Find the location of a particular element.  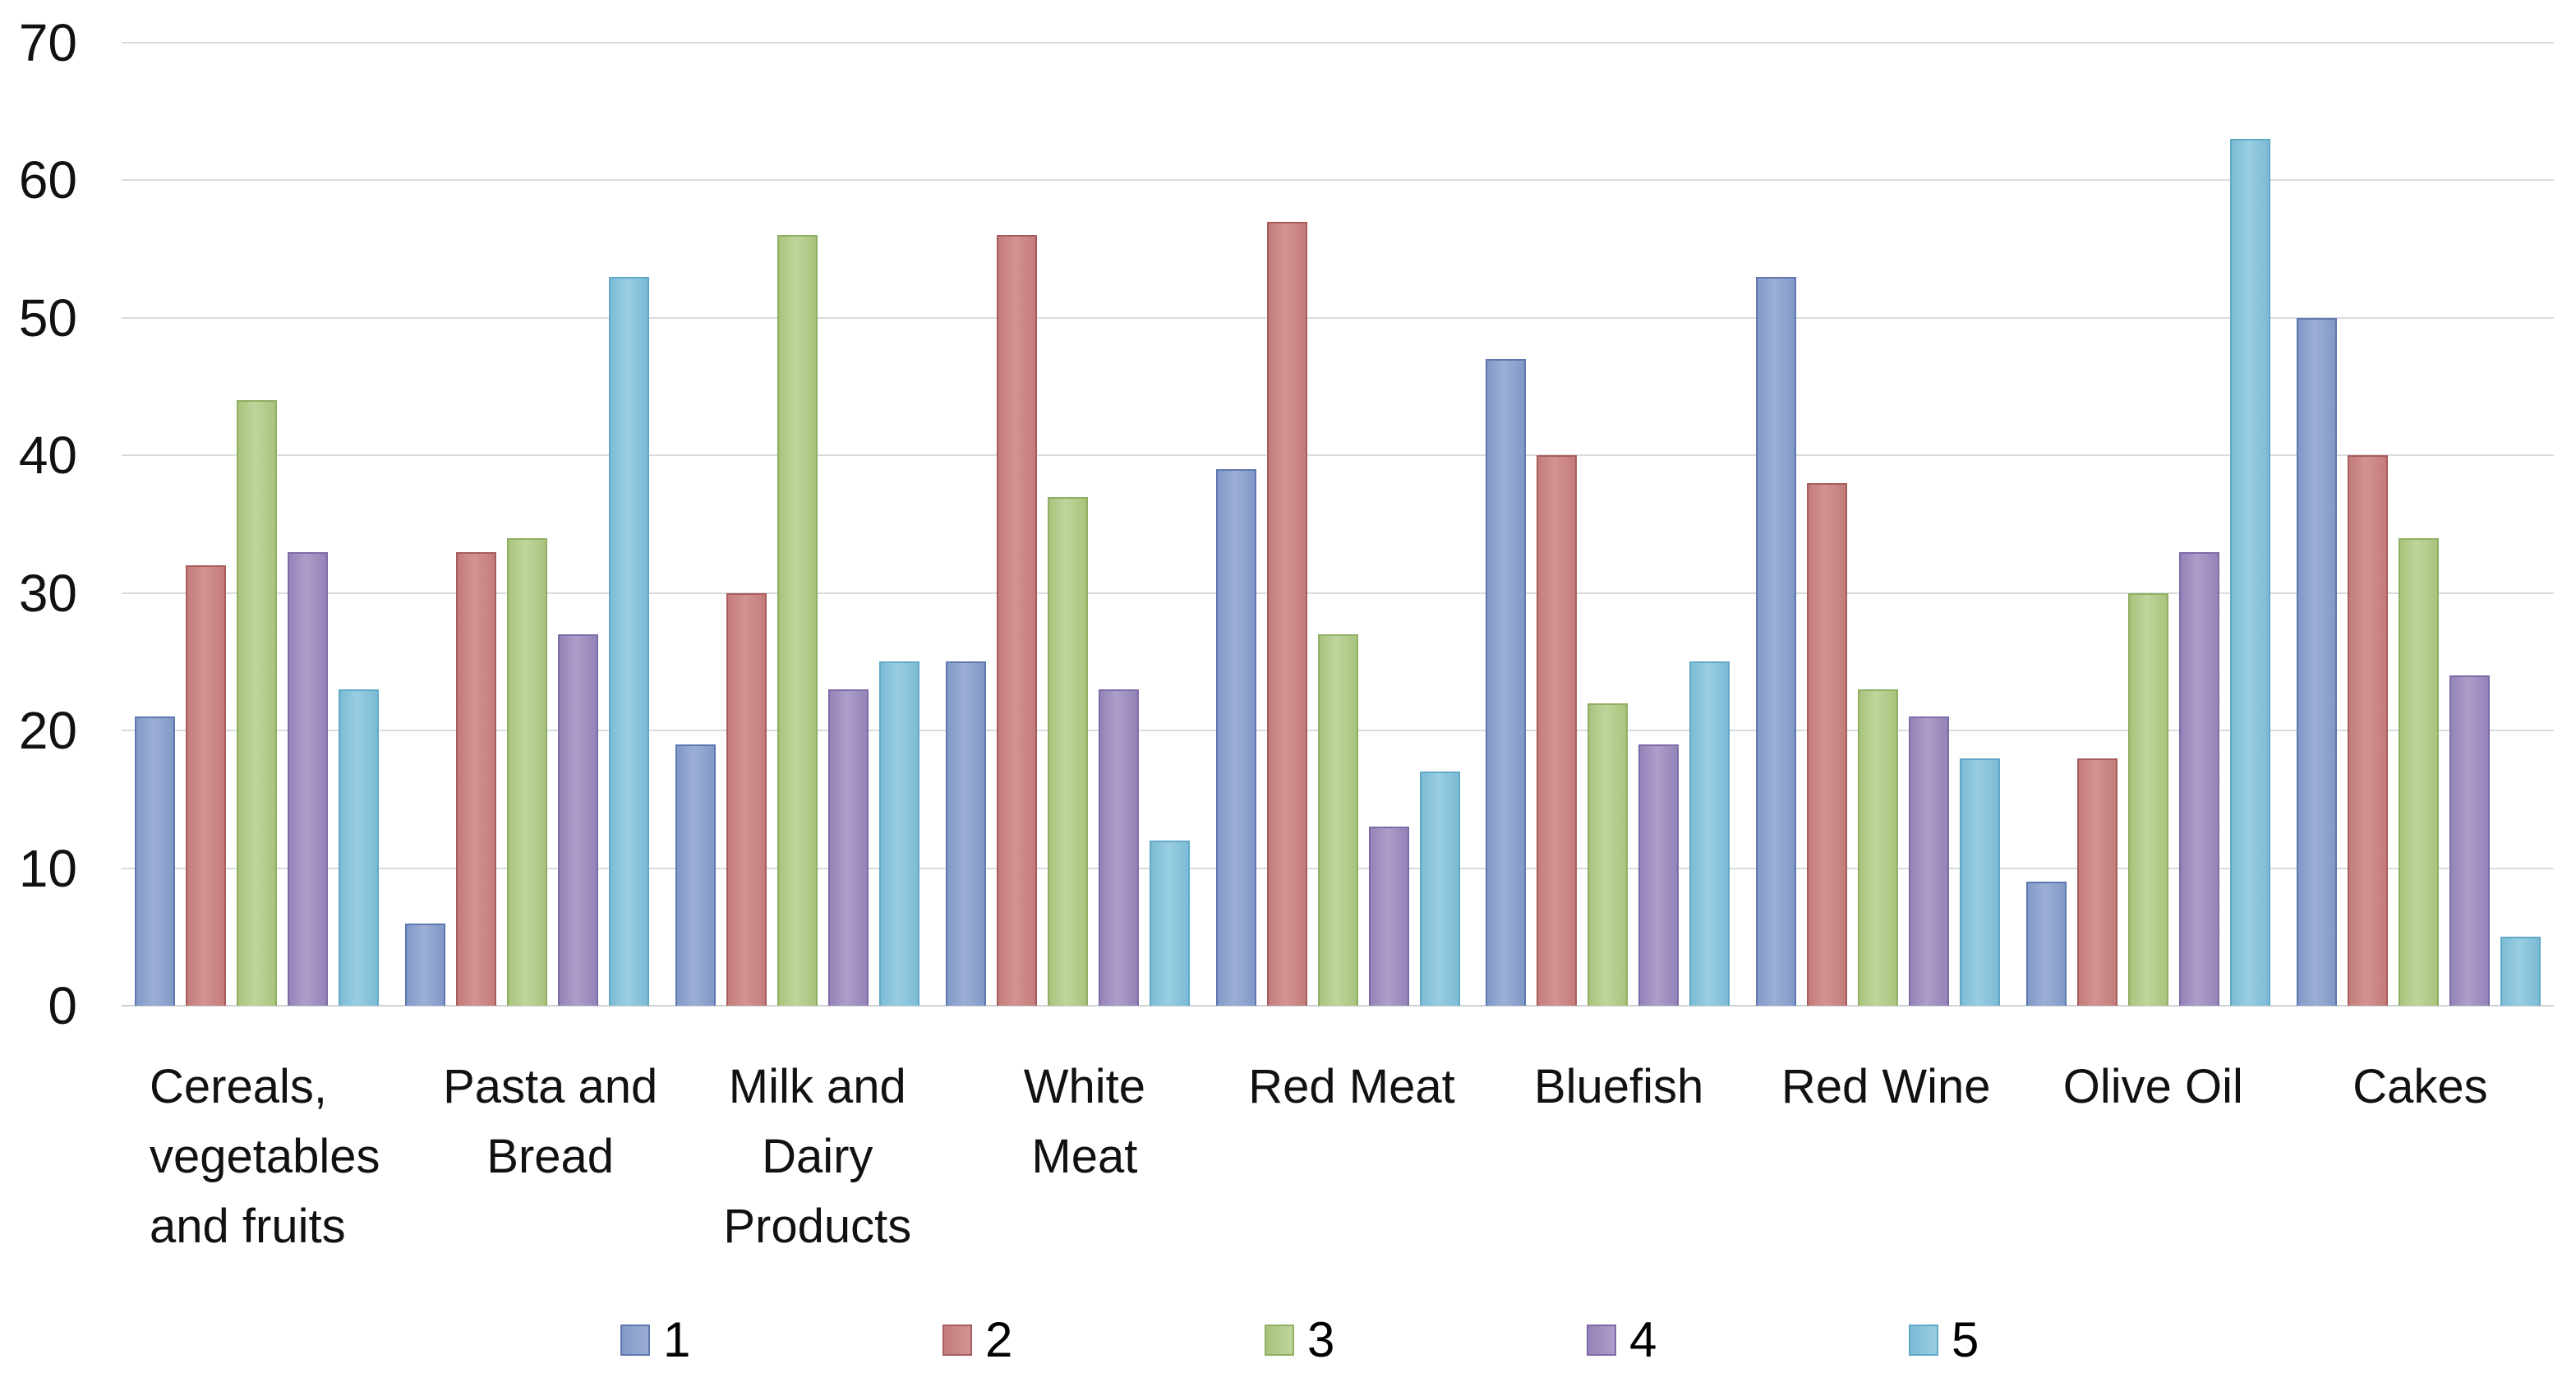

y-tick-label-10: 10 is located at coordinates (47, 868).